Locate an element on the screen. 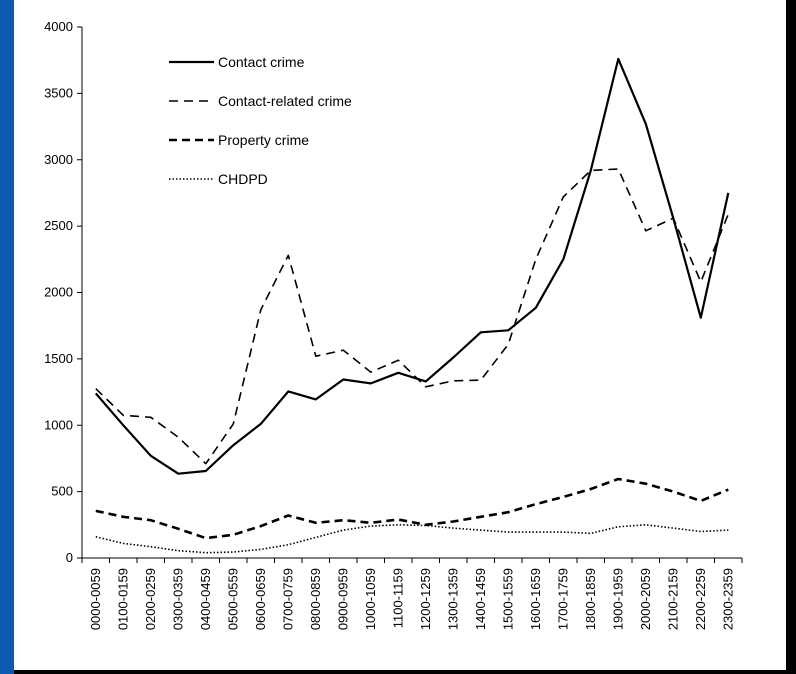 This screenshot has width=796, height=674. x-tick-label: 0600-0659 is located at coordinates (260, 599).